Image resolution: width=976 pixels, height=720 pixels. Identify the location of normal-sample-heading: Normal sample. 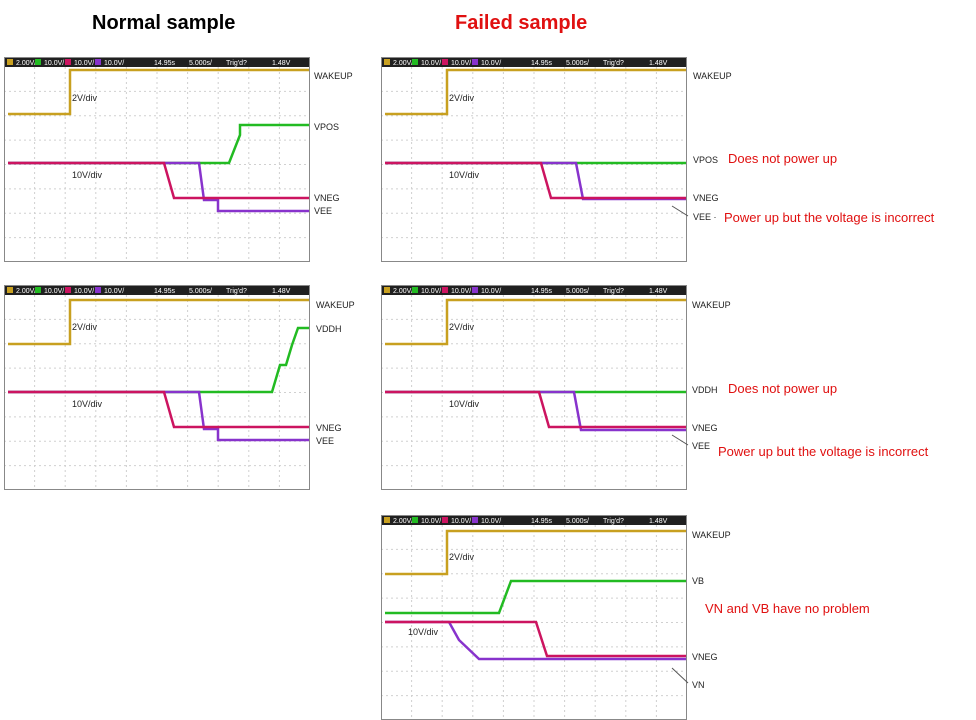
(164, 23).